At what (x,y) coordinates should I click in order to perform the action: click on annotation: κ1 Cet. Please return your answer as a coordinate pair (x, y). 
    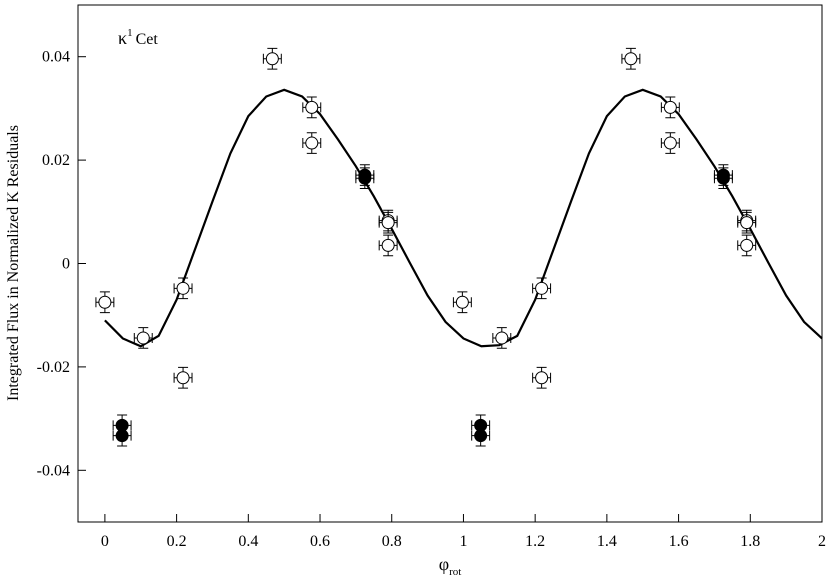
    Looking at the image, I should click on (138, 37).